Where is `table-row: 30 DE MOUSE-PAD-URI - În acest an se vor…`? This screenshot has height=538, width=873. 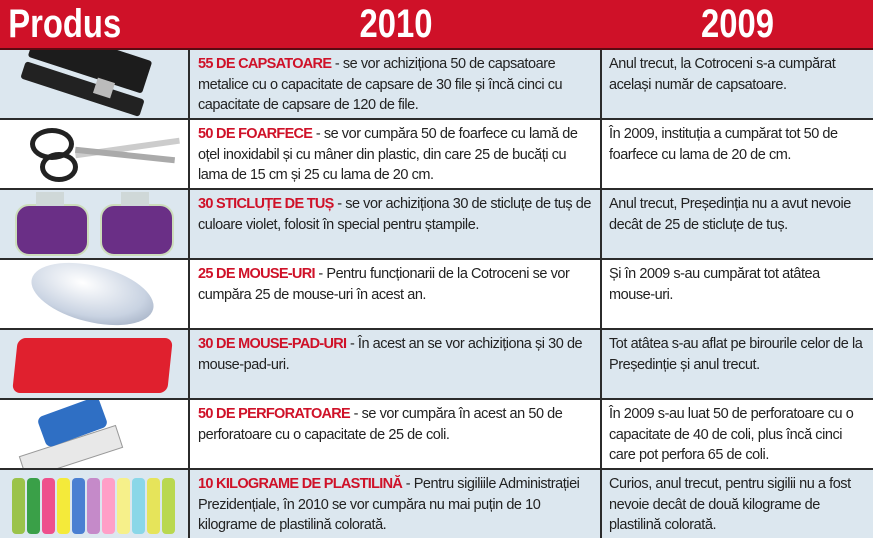
table-row: 30 DE MOUSE-PAD-URI - În acest an se vor… is located at coordinates (436, 365).